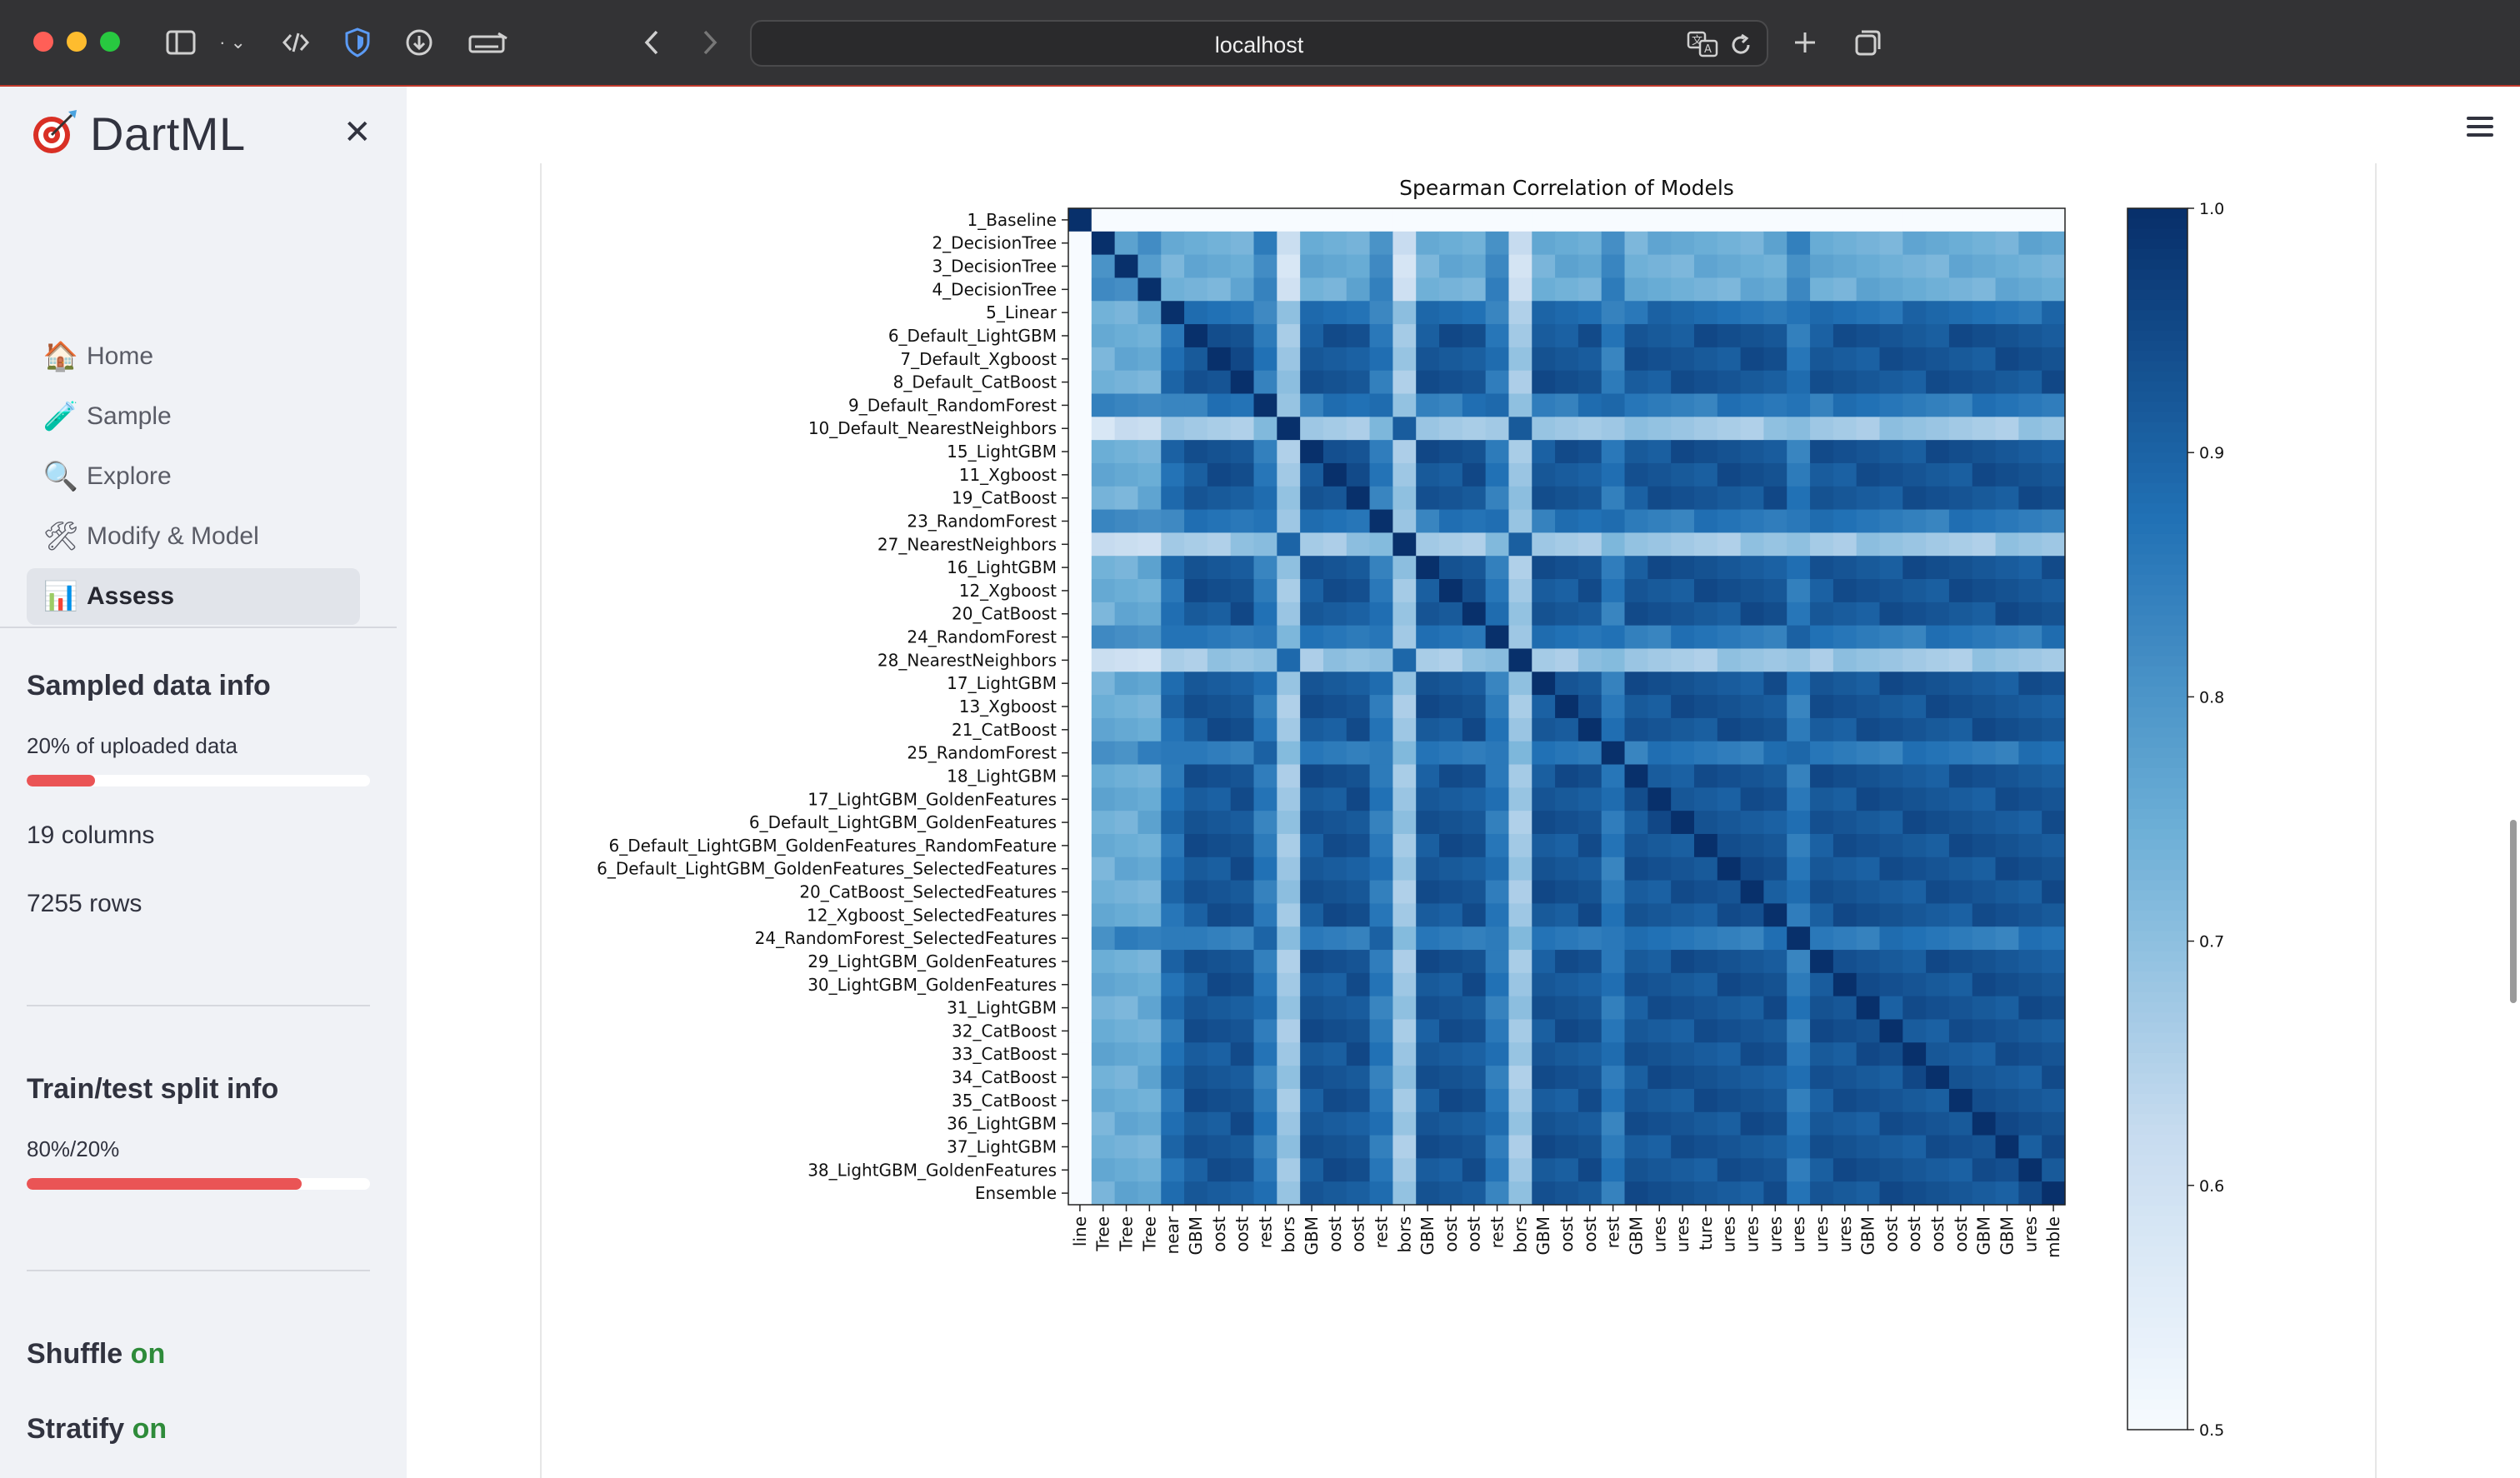  I want to click on sidebar-toggle-icon, so click(181, 43).